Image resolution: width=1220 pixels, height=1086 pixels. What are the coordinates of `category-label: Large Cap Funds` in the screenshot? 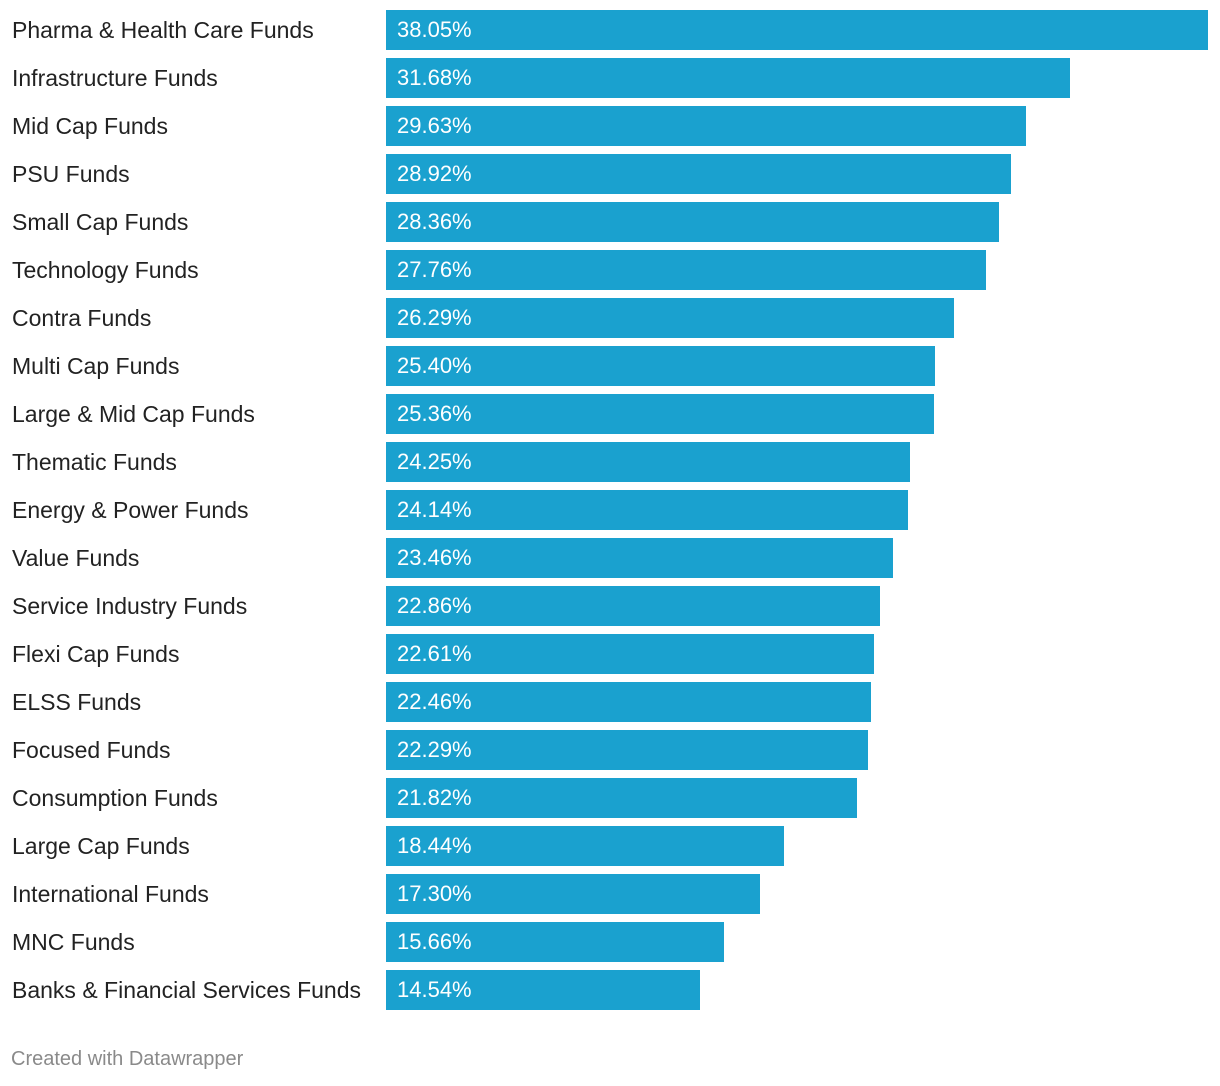 It's located at (101, 846).